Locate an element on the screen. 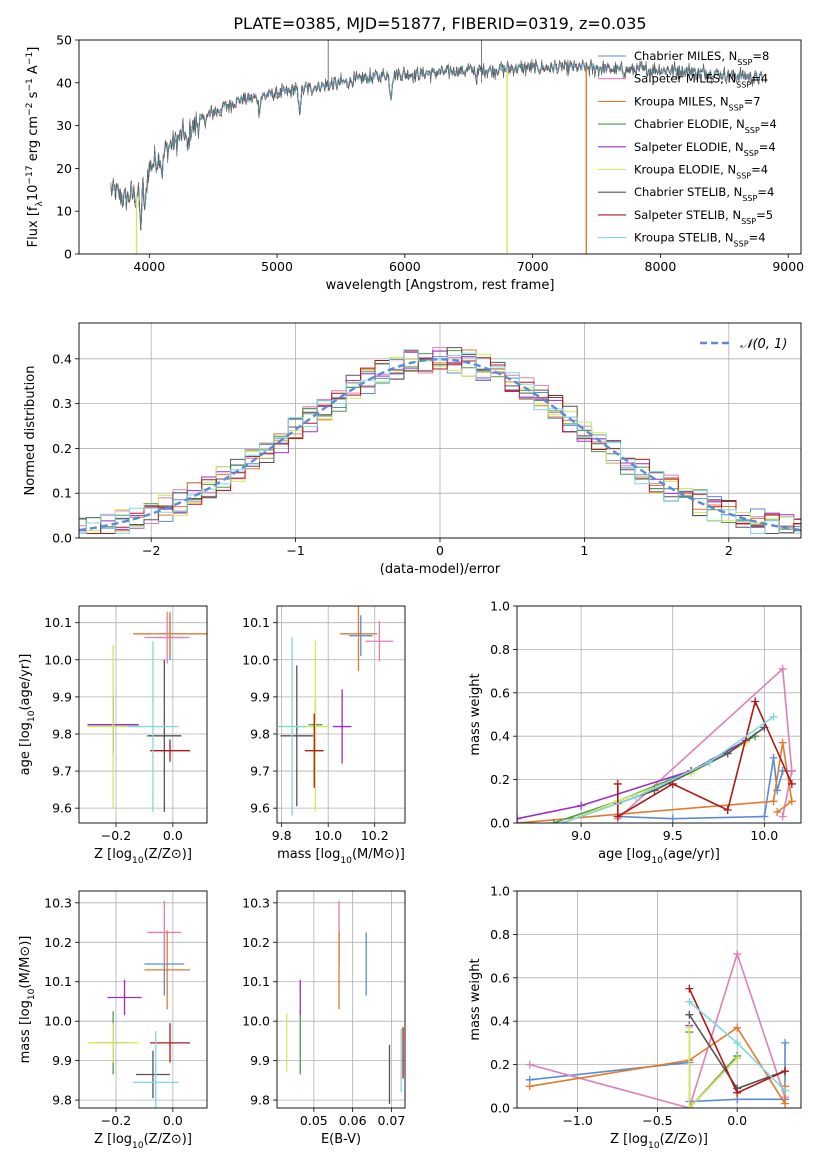 The image size is (819, 1170). y-tick-label: 1.0 is located at coordinates (500, 891).